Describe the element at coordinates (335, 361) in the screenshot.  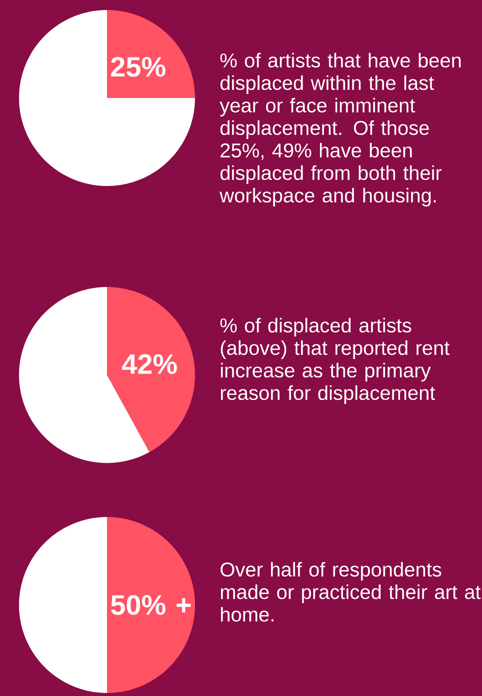
I see `text: % of displaced artists (above) that reported rent increase as the primary reason for displacement` at that location.